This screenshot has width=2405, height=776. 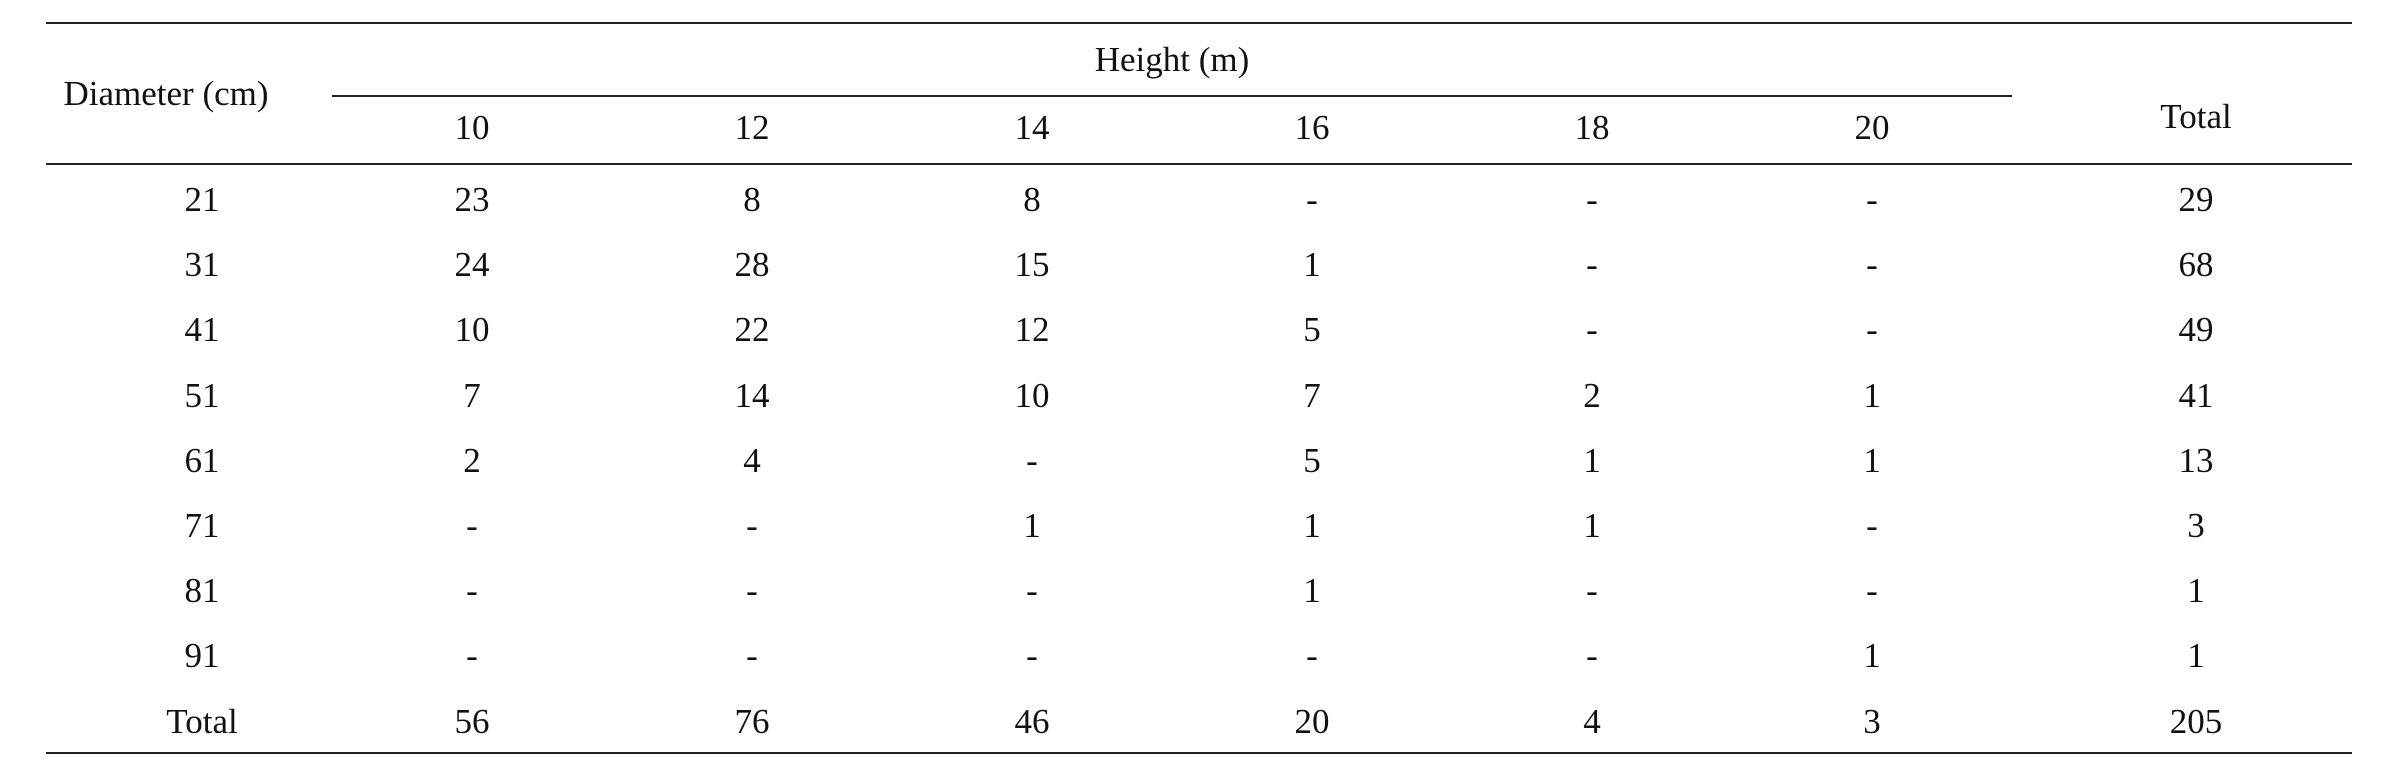 What do you see at coordinates (2196, 199) in the screenshot?
I see `row-total-cell: 29` at bounding box center [2196, 199].